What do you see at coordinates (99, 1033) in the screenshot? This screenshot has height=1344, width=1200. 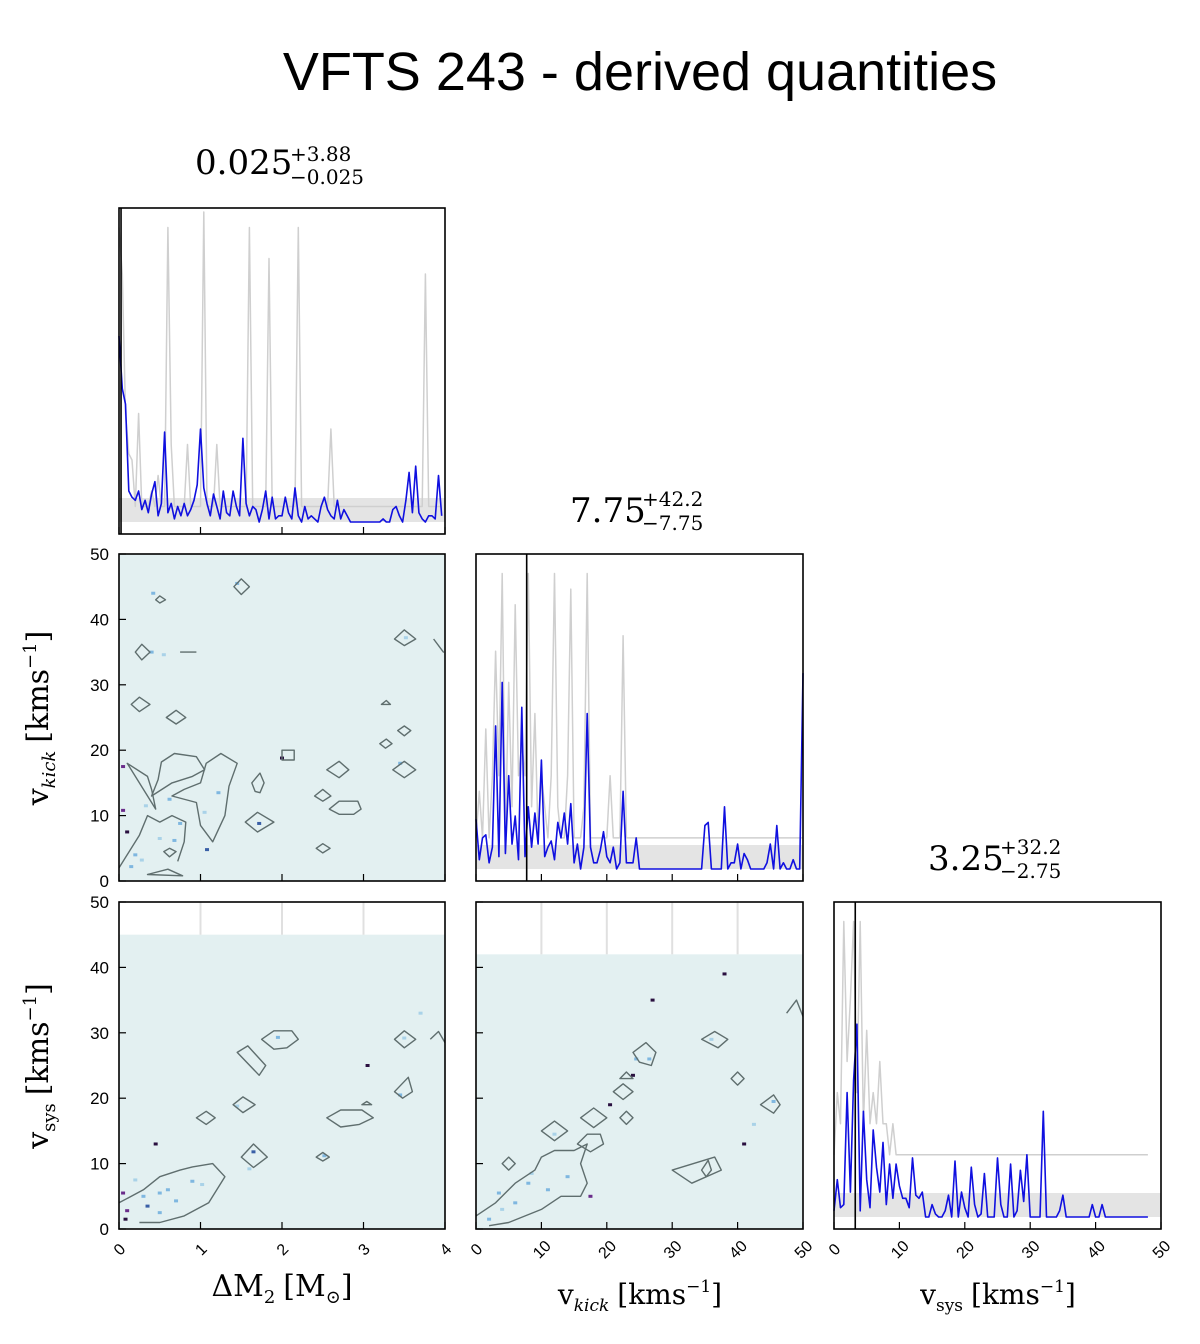 I see `y-tick-label: 30` at bounding box center [99, 1033].